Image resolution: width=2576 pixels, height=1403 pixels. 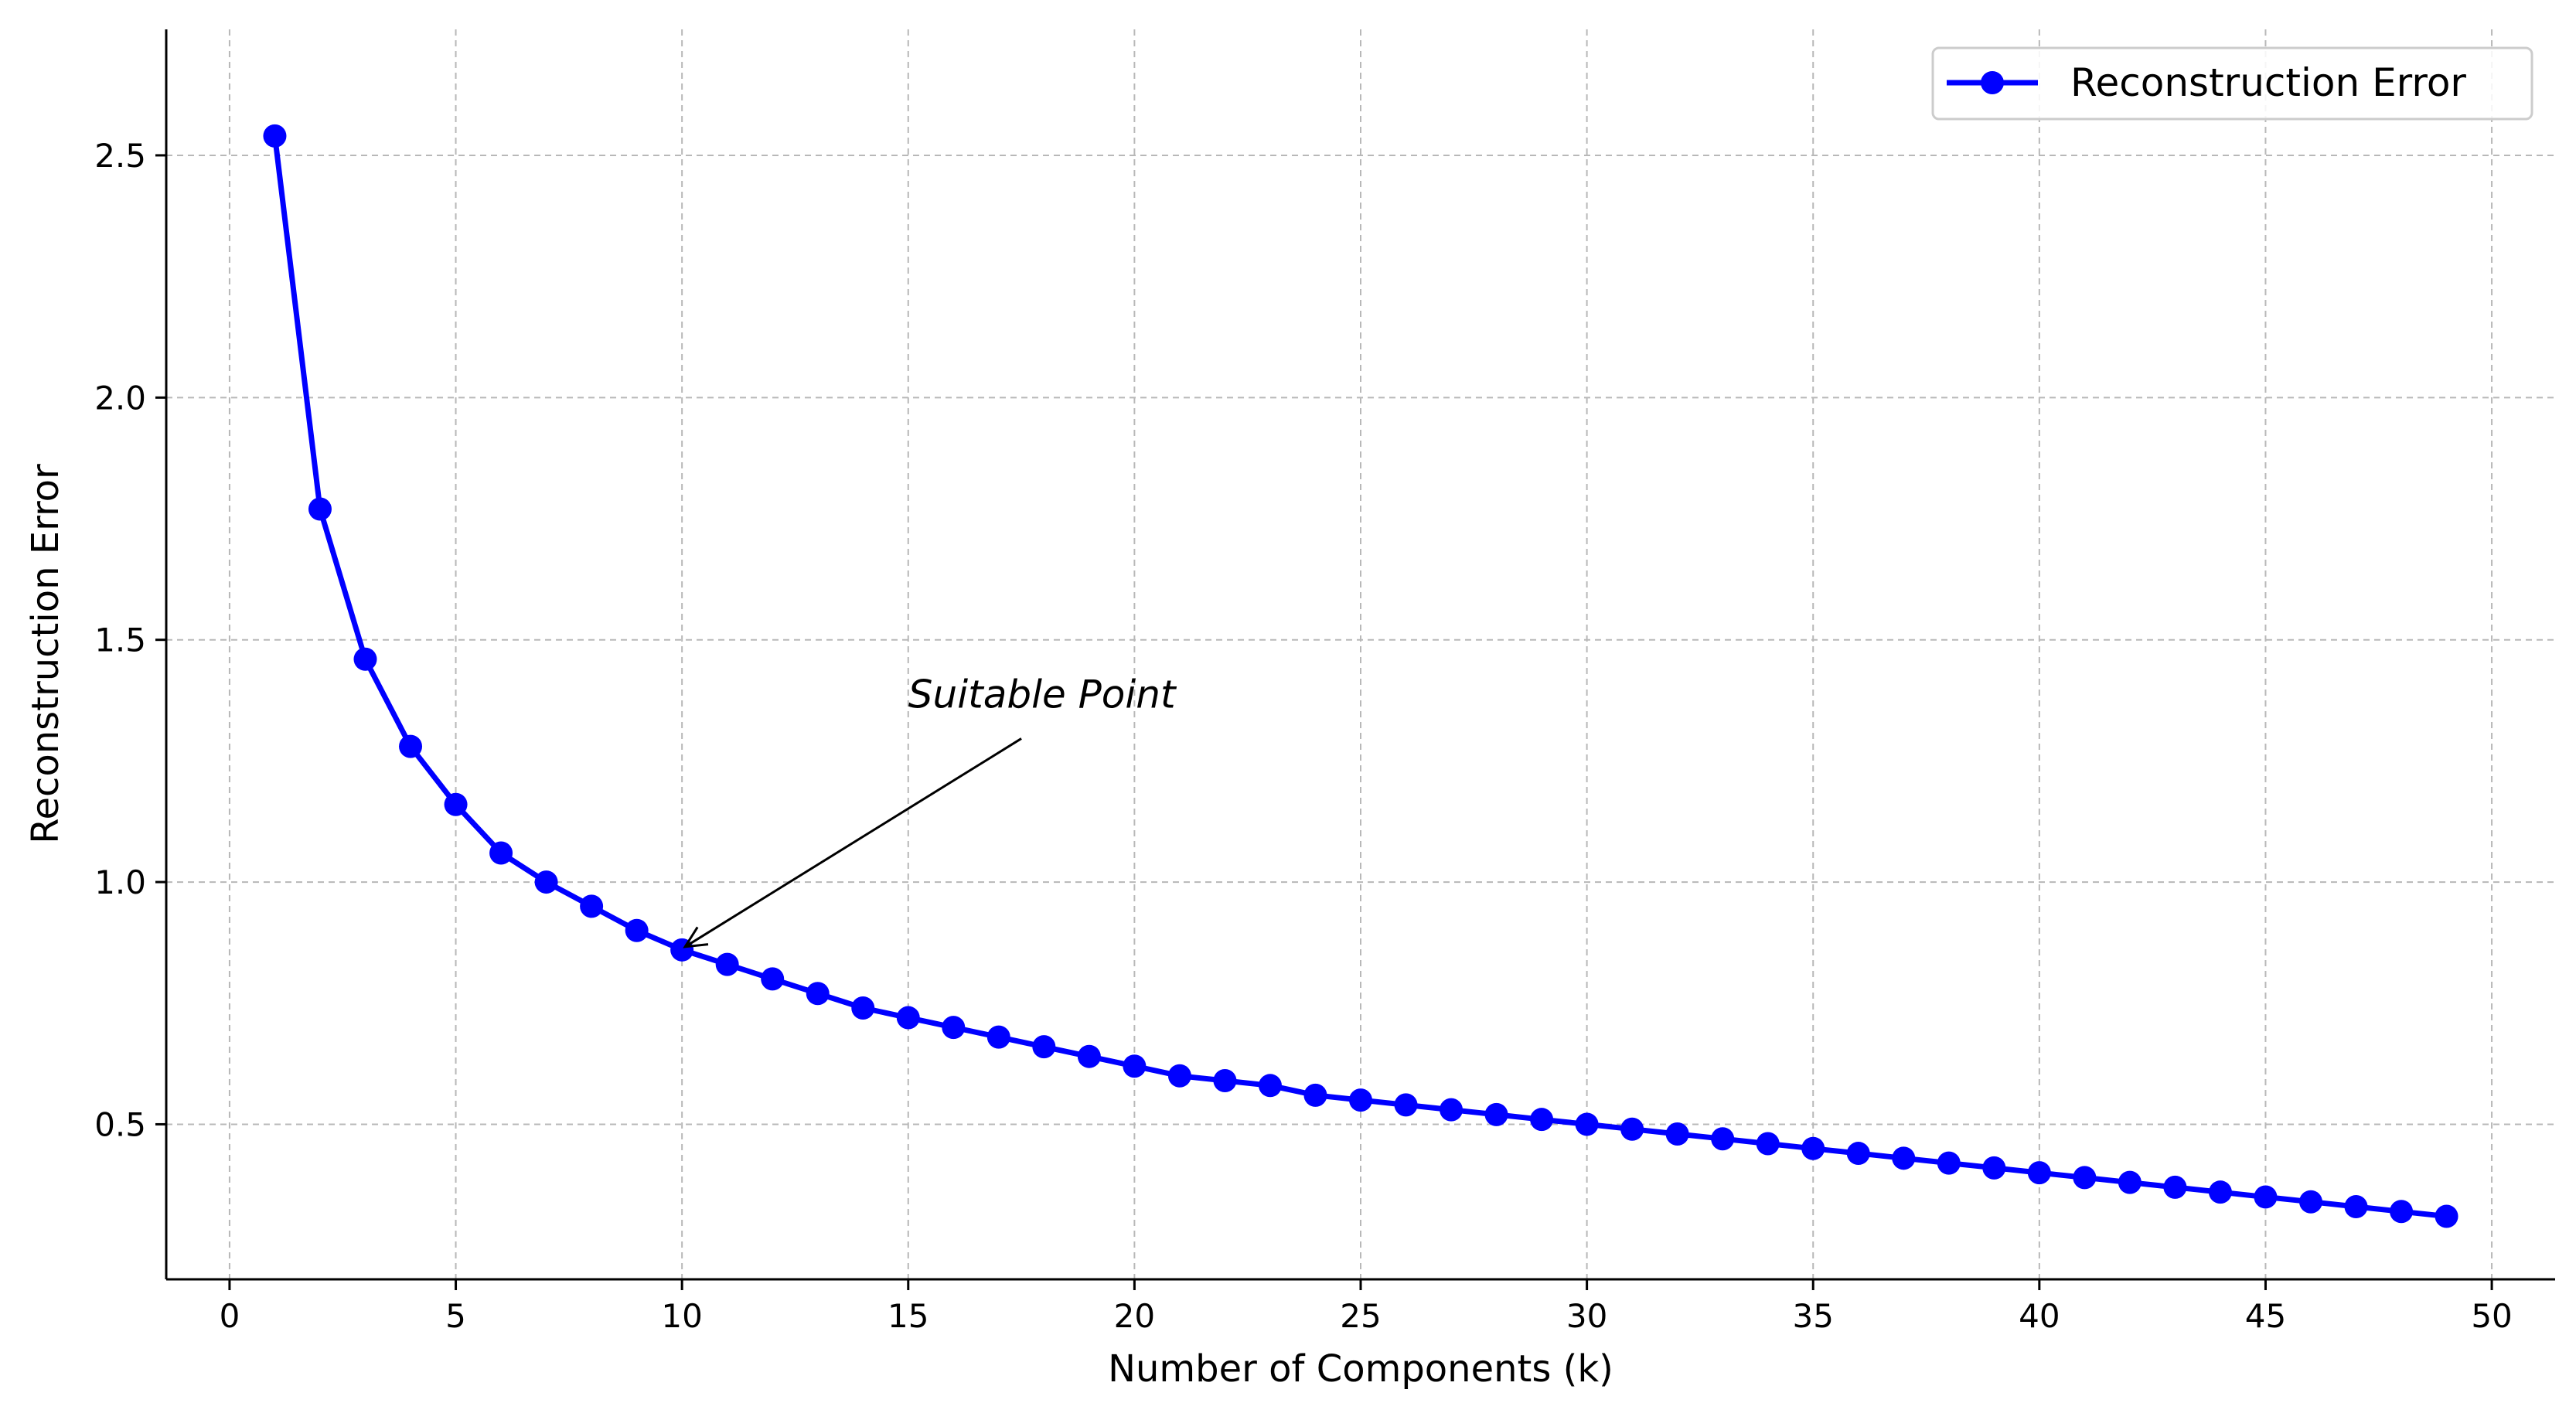 I want to click on y-tick-label: 0.5, so click(x=120, y=1124).